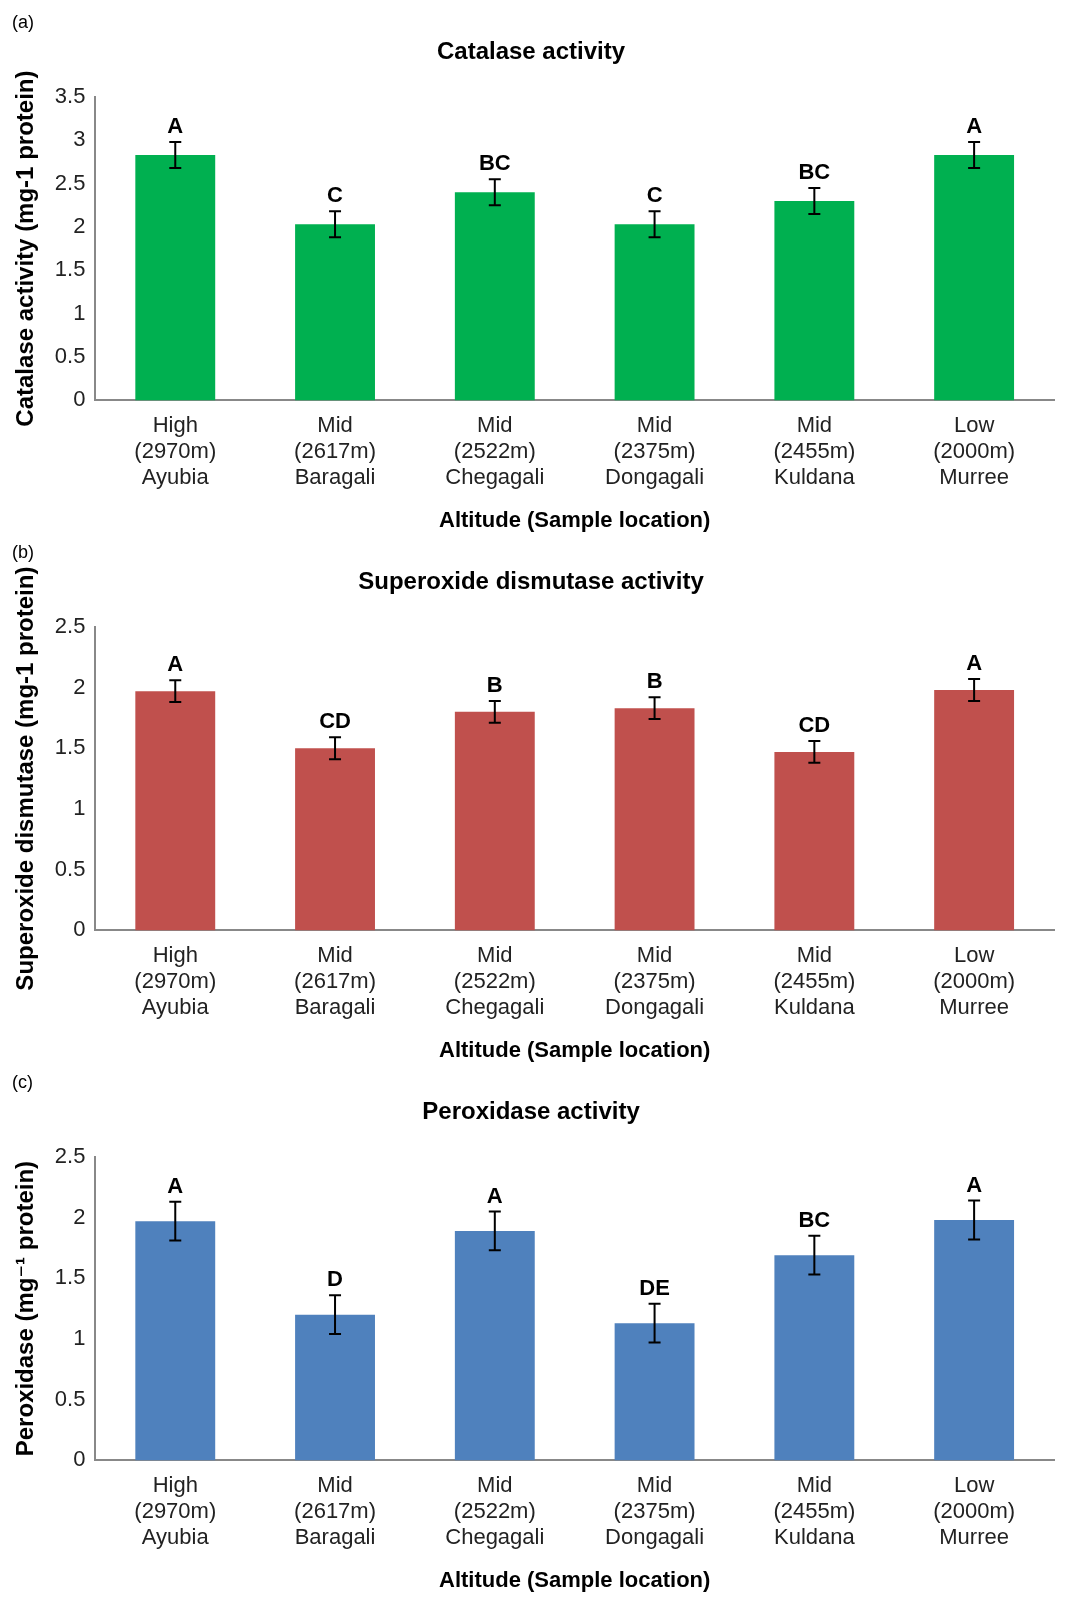 Image resolution: width=1082 pixels, height=1618 pixels. I want to click on chart-title: Superoxide dismutase activity, so click(531, 581).